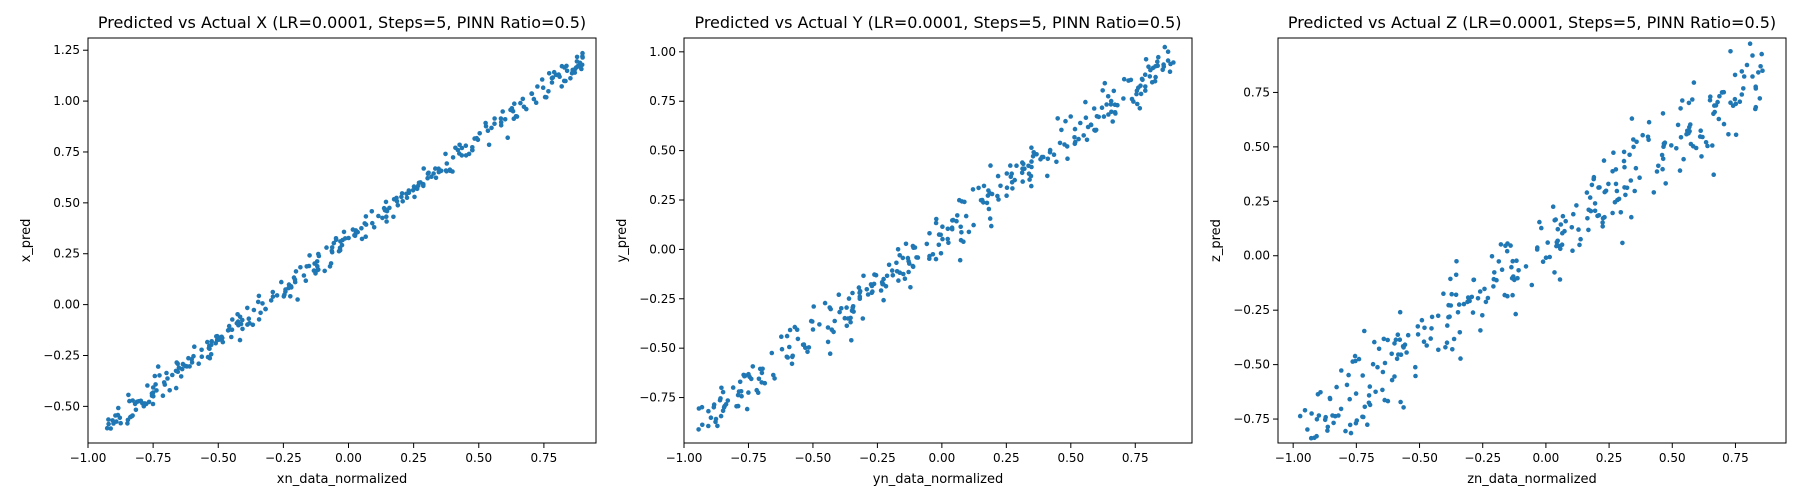 This screenshot has height=500, width=1800. I want to click on x-tick-label: −0.25, so click(1482, 458).